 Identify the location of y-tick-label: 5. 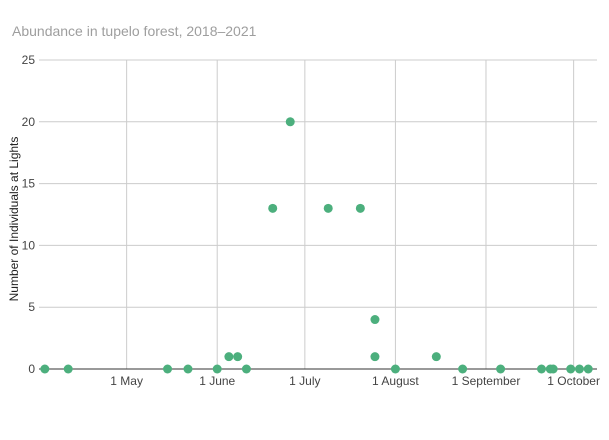
(31, 307).